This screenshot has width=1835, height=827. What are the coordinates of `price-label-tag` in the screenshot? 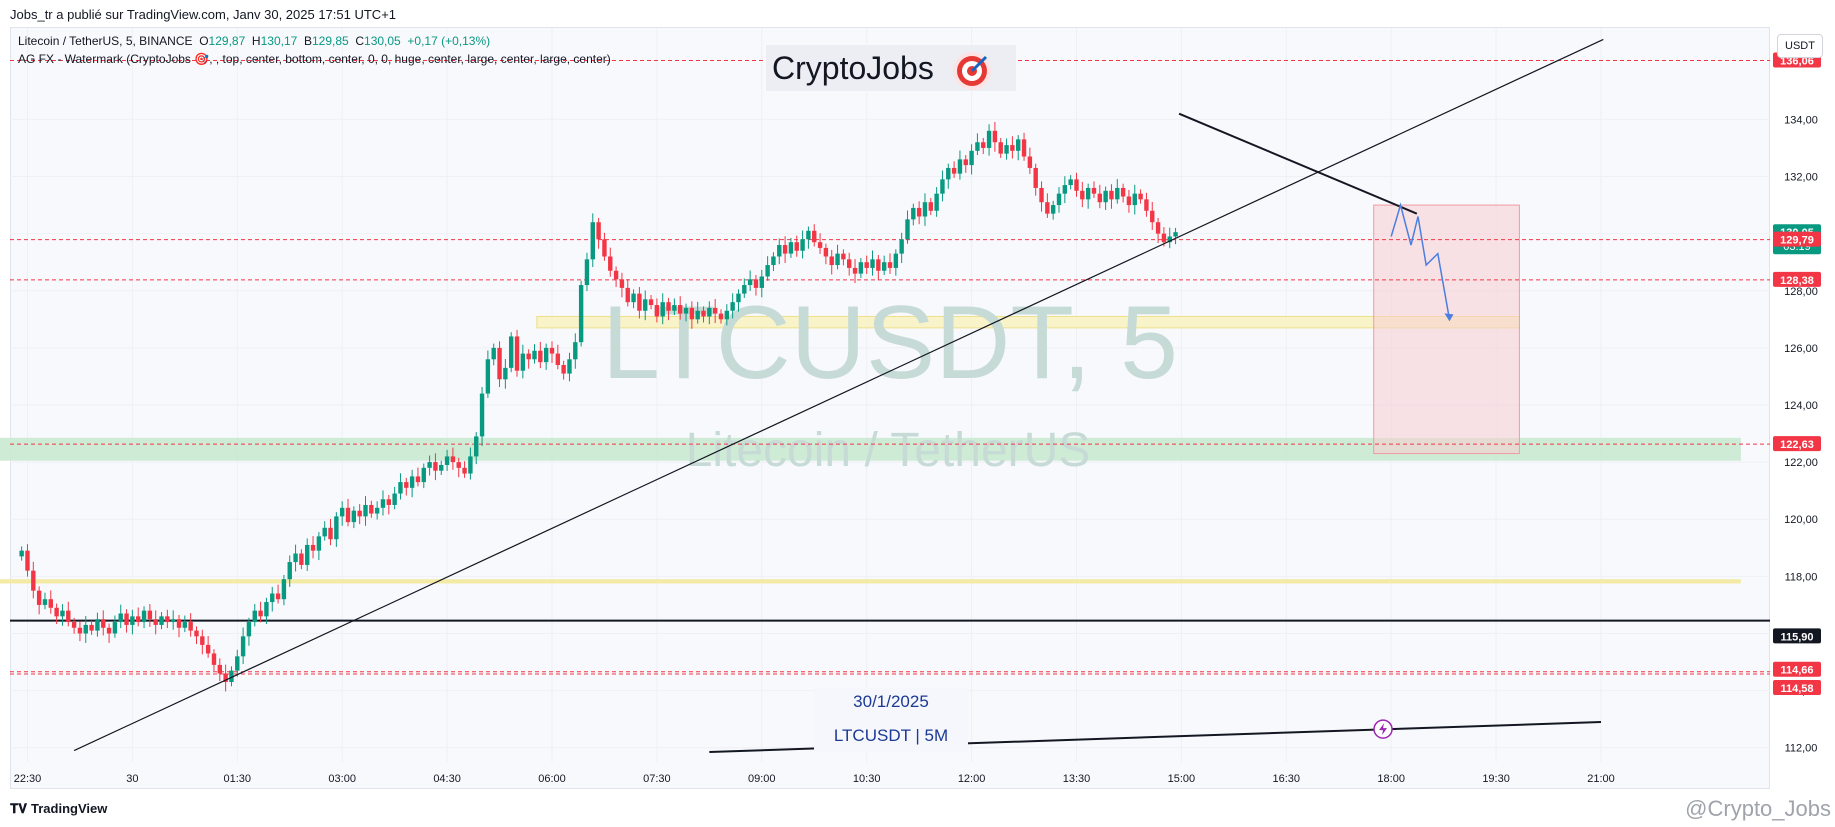 It's located at (1797, 669).